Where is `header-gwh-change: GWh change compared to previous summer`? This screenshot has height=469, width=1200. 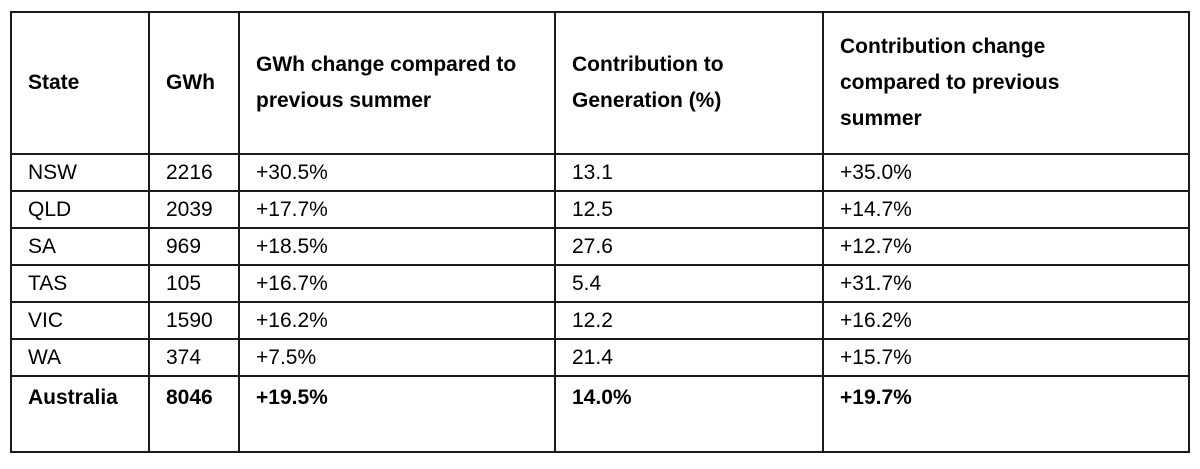 header-gwh-change: GWh change compared to previous summer is located at coordinates (397, 83).